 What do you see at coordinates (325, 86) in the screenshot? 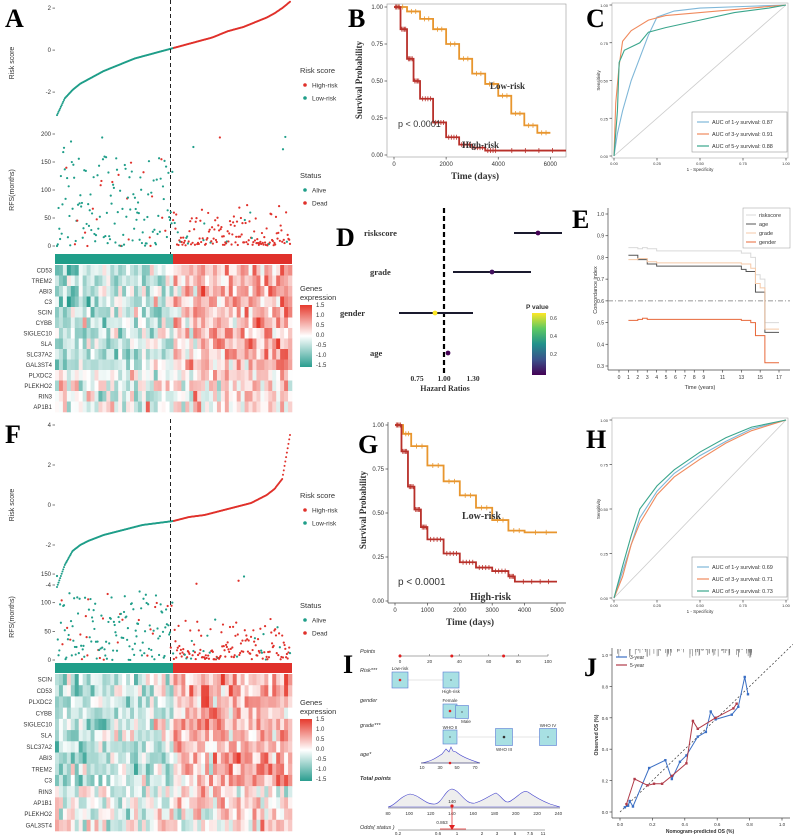
I see `legend-item: High-risk` at bounding box center [325, 86].